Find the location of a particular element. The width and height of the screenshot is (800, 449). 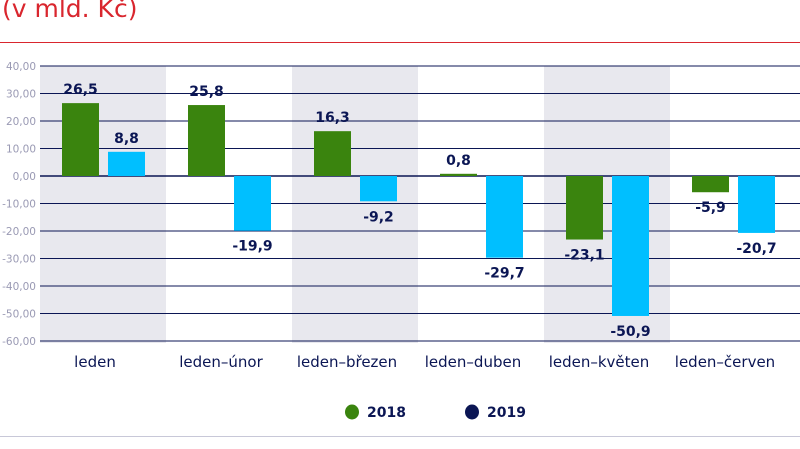

x-category-label: leden–březen is located at coordinates (347, 362).